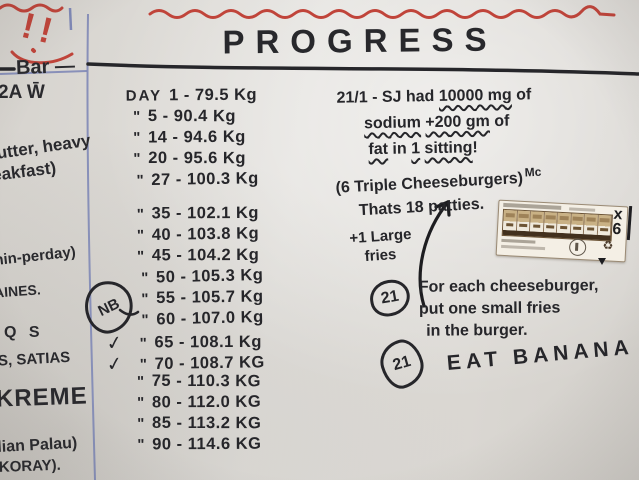 This screenshot has height=480, width=639. Describe the element at coordinates (70, 19) in the screenshot. I see `blue-tick` at that location.